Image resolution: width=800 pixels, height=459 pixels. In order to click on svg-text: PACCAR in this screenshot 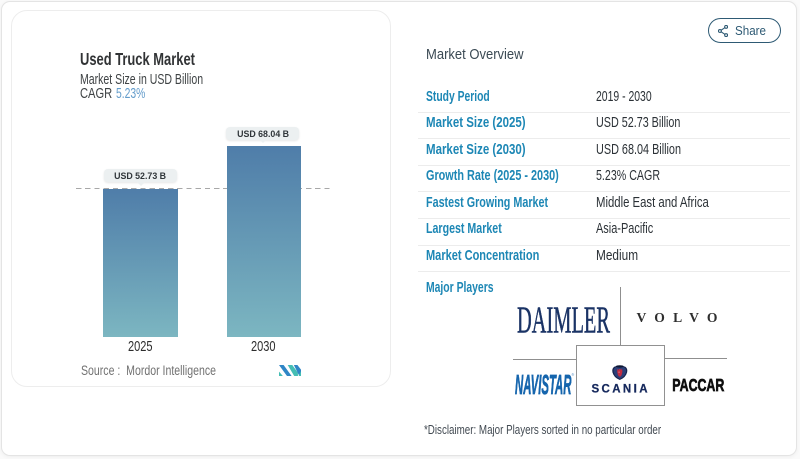, I will do `click(698, 385)`.